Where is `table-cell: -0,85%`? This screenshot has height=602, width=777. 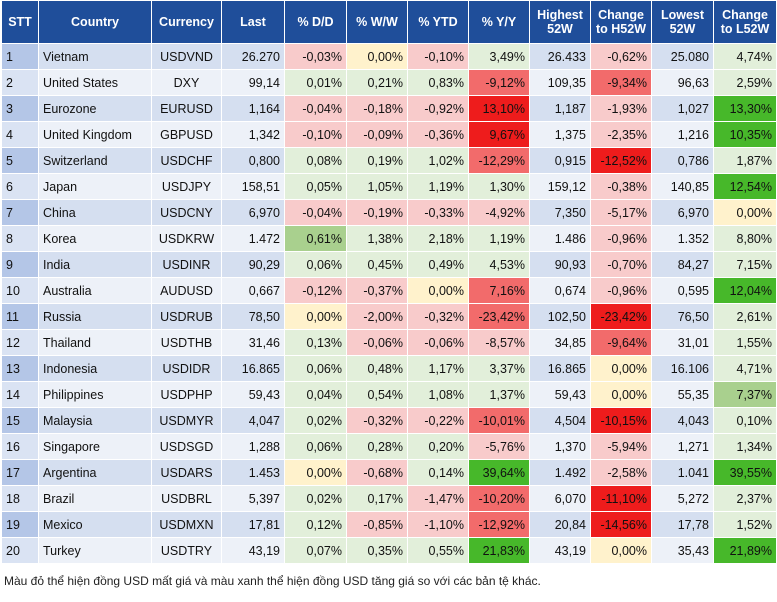
table-cell: -0,85% is located at coordinates (377, 524).